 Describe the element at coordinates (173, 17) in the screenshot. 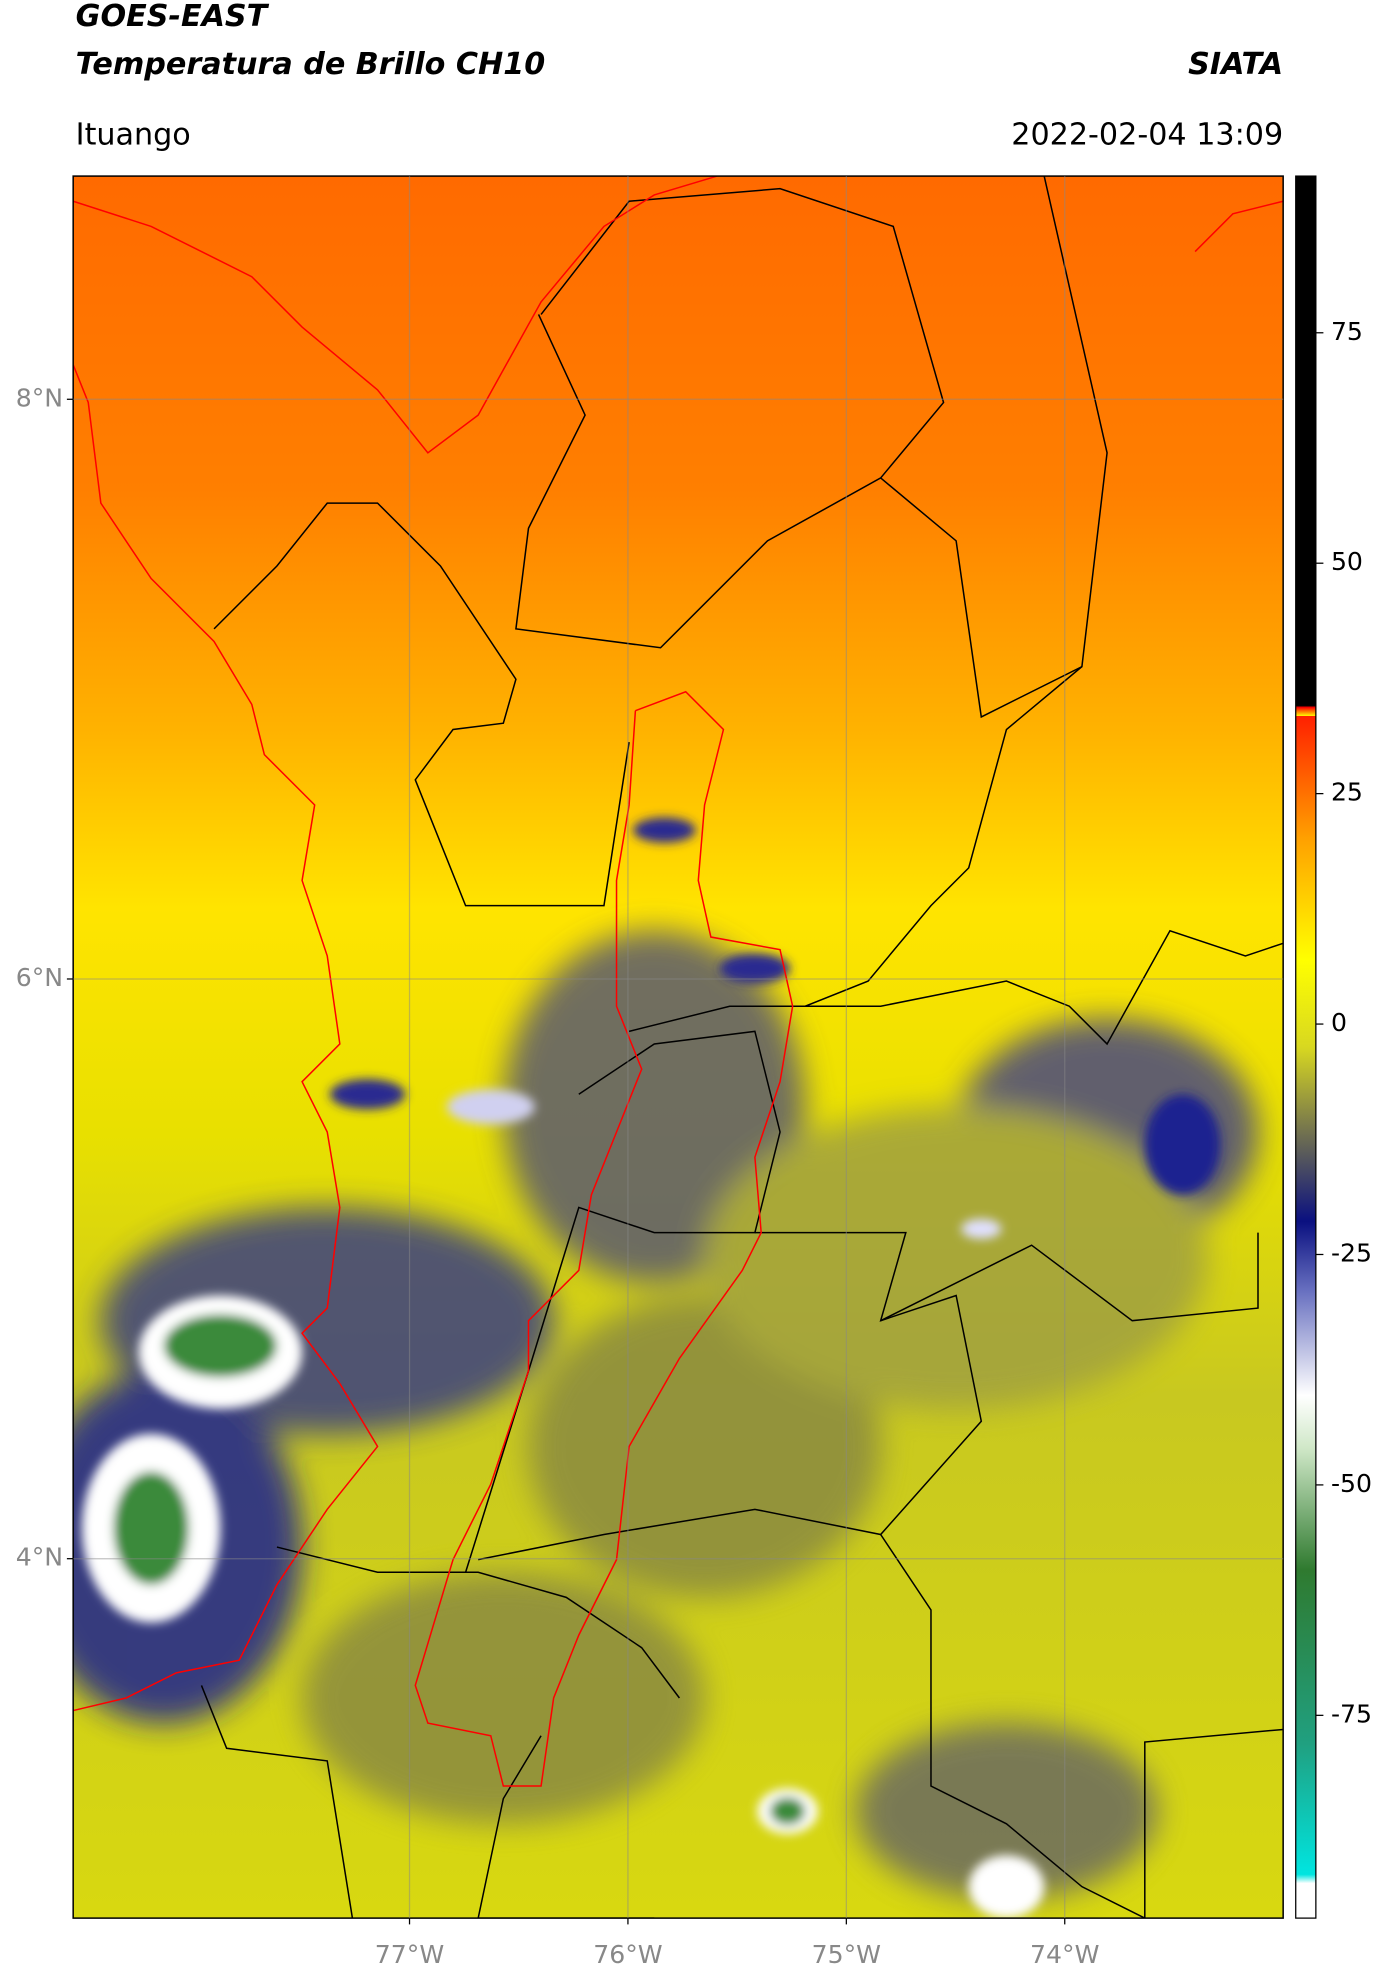

I see `title: GOES-EAST` at that location.